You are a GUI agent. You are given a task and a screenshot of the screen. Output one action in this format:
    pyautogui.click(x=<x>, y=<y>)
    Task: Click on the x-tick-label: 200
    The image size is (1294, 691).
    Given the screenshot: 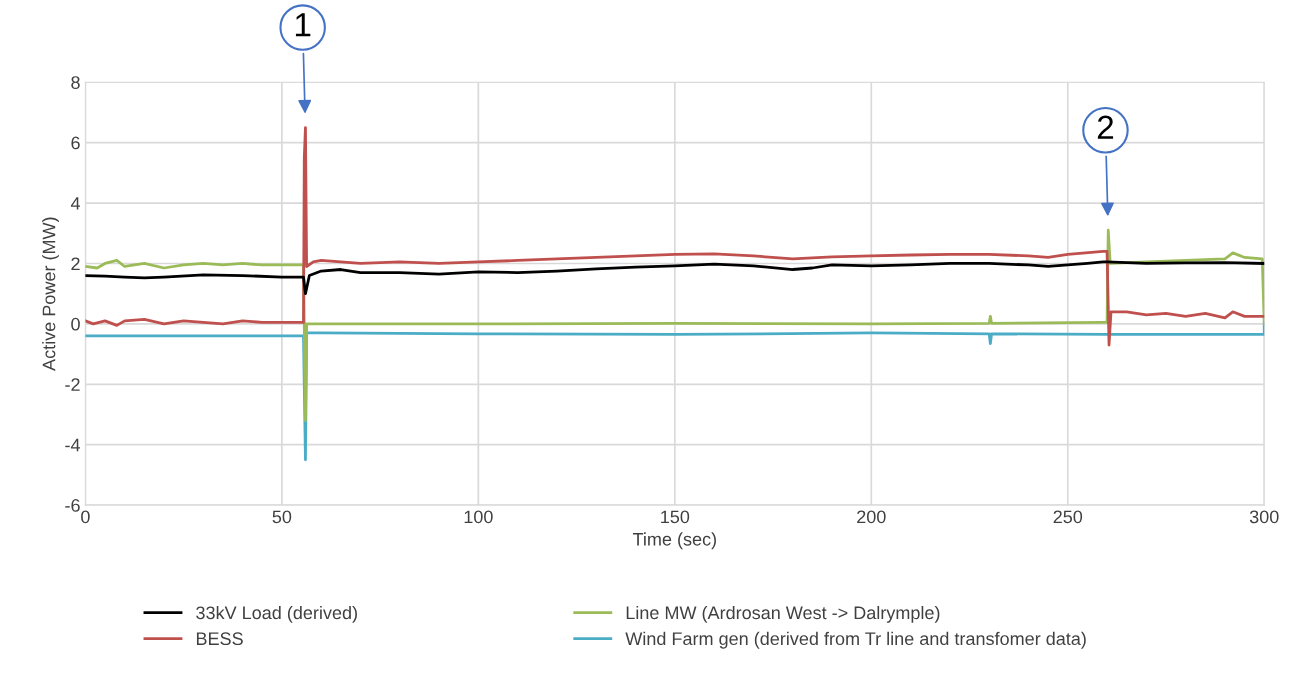 What is the action you would take?
    pyautogui.click(x=871, y=517)
    